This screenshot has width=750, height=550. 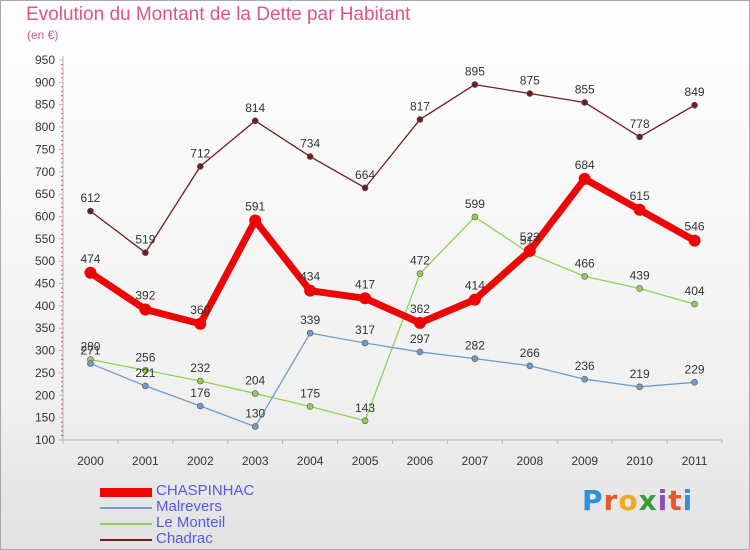 What do you see at coordinates (45, 261) in the screenshot?
I see `y-tick-label: 500` at bounding box center [45, 261].